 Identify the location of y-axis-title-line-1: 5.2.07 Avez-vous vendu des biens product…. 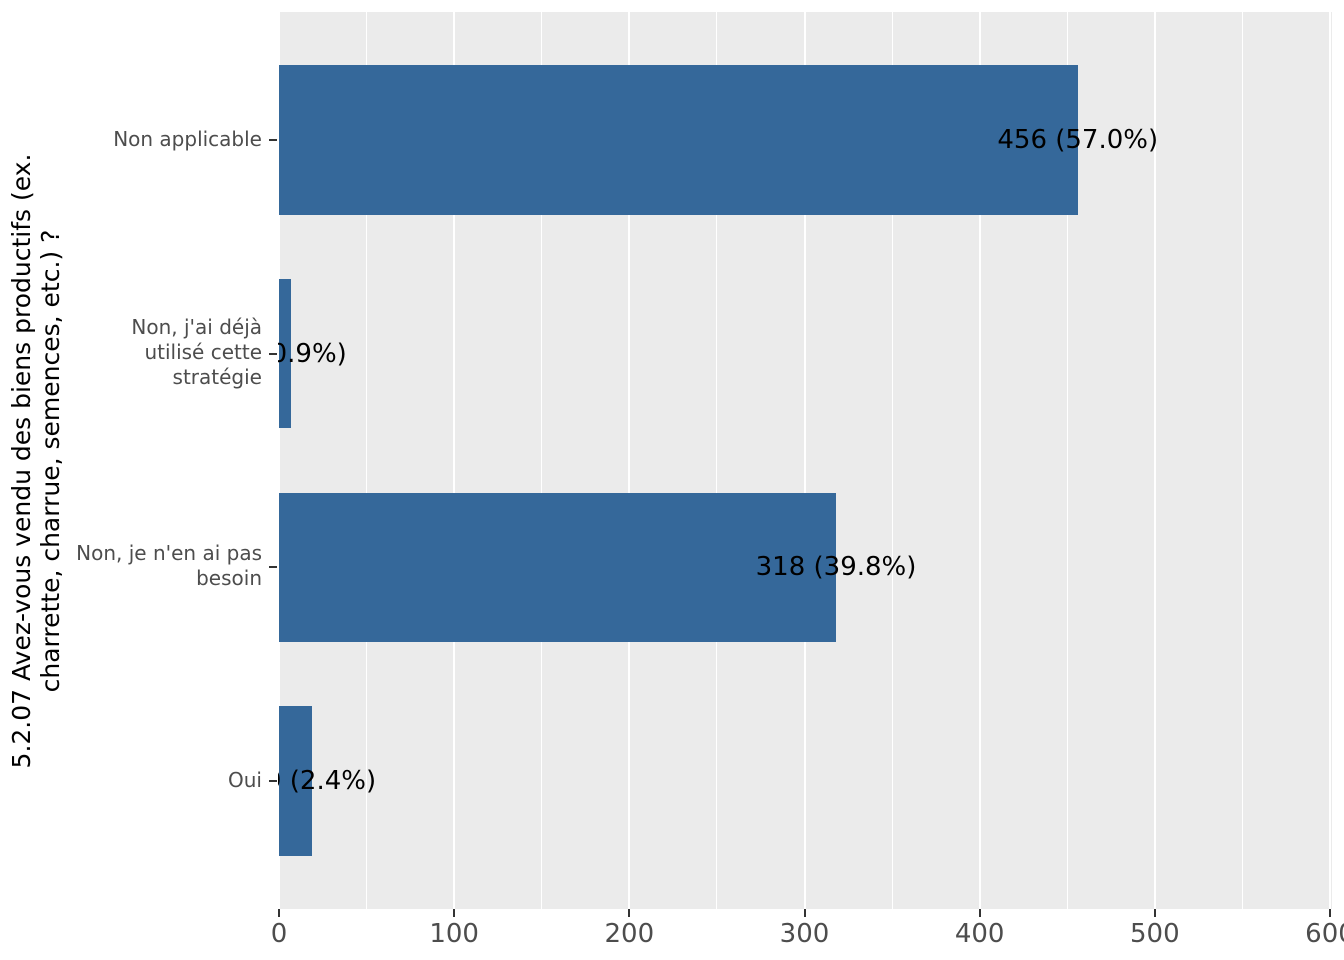
(21, 461).